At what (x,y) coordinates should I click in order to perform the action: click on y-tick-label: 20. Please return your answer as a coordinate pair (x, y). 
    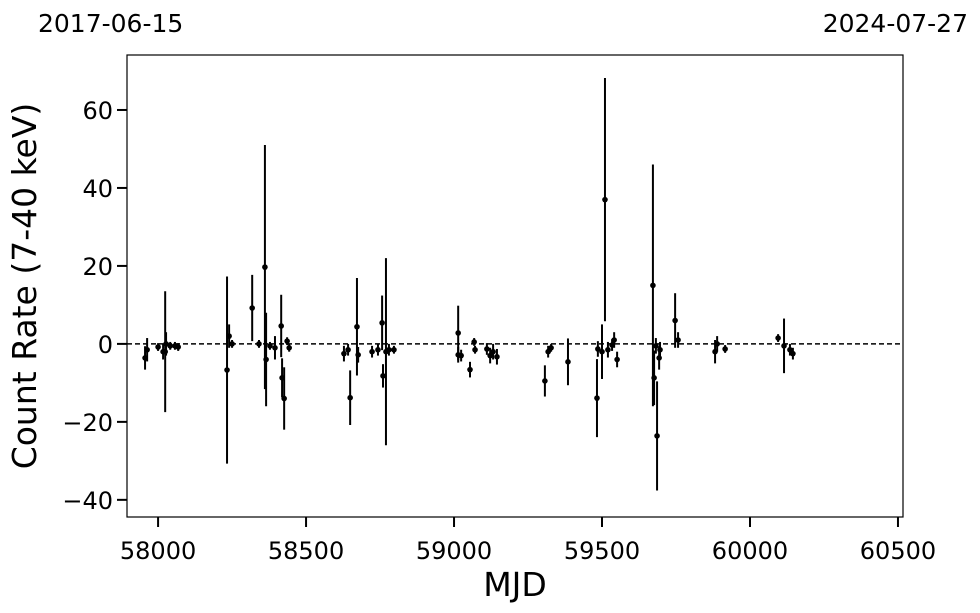
    Looking at the image, I should click on (97, 267).